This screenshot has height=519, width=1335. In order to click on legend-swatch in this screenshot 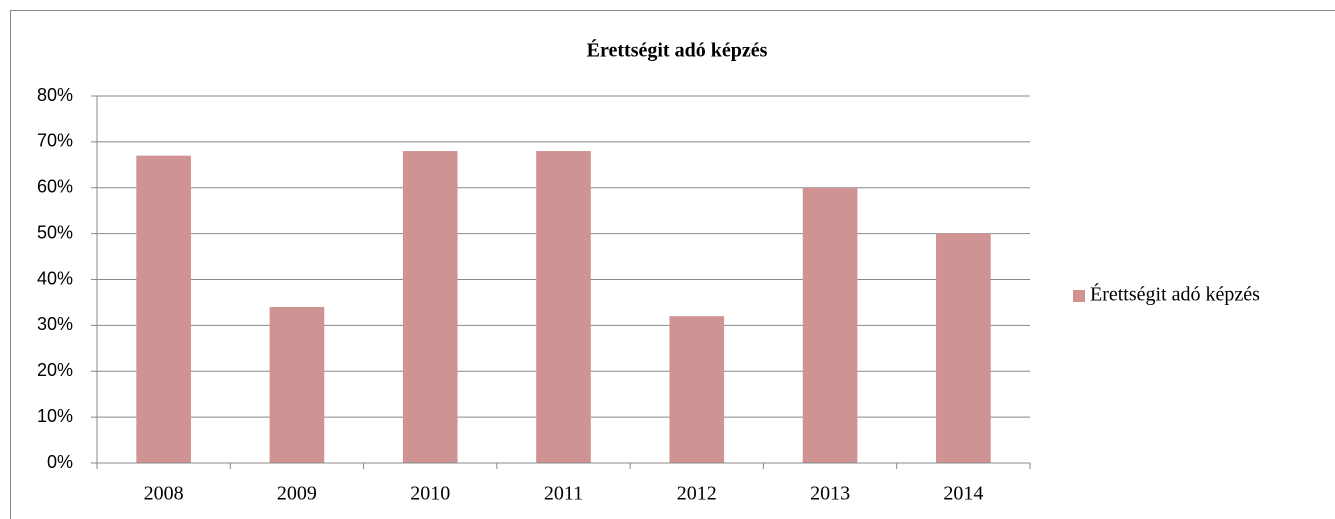, I will do `click(1079, 296)`.